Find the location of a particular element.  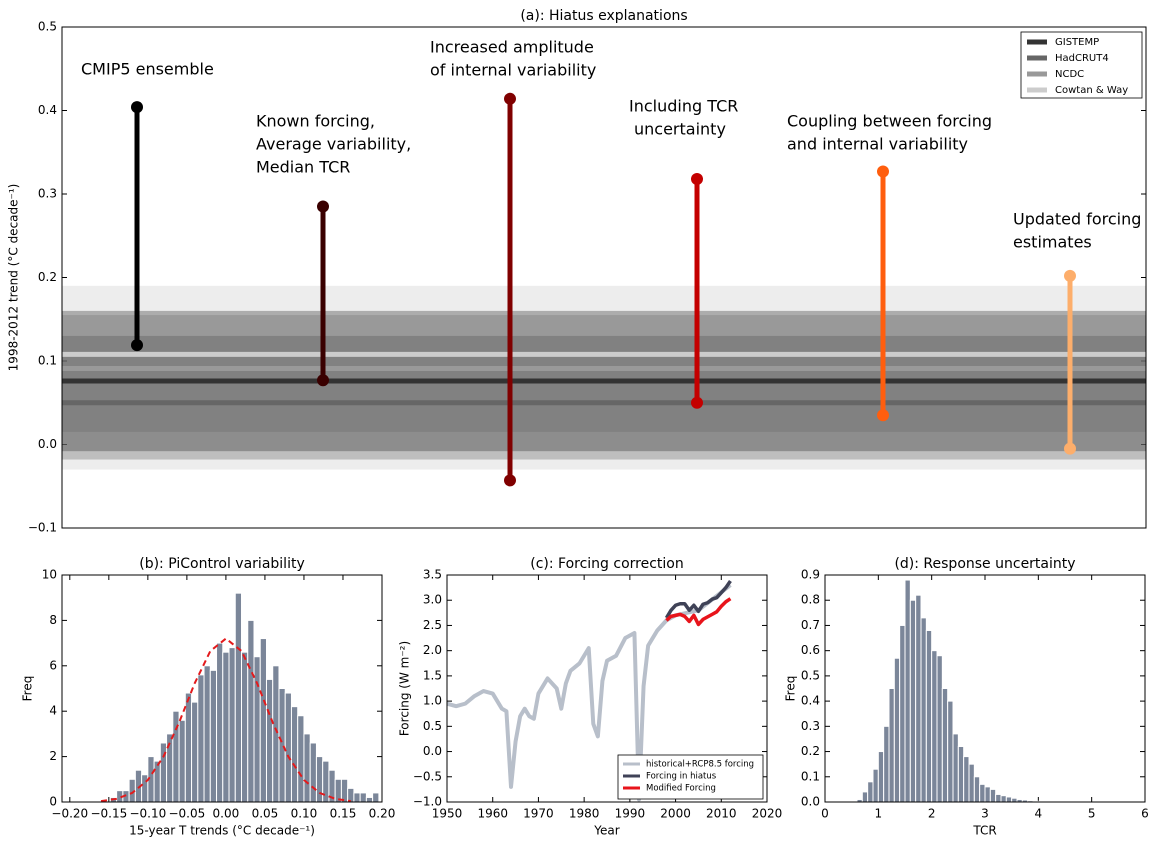

y-tick-label: 0.5 is located at coordinates (432, 726).